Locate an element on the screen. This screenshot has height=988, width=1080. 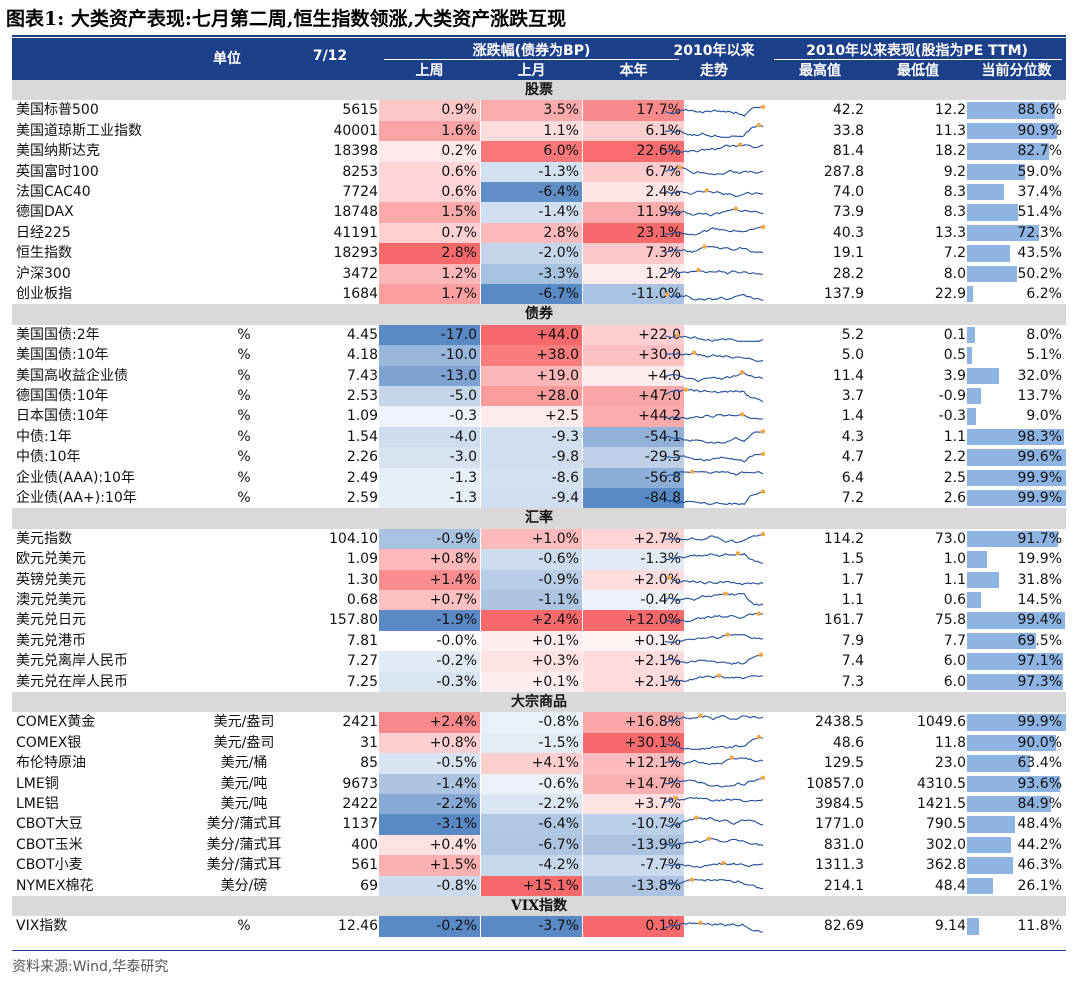
change-week: -2.2% is located at coordinates (429, 804).